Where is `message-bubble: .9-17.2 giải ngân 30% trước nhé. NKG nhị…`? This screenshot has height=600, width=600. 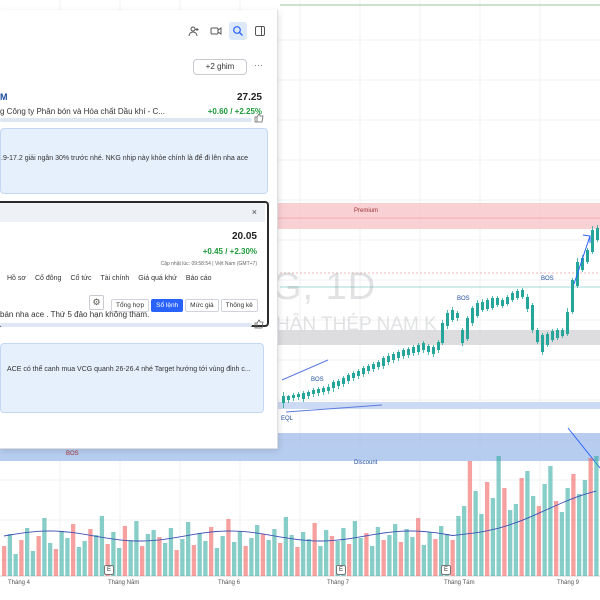
message-bubble: .9-17.2 giải ngân 30% trước nhé. NKG nhị… is located at coordinates (134, 161).